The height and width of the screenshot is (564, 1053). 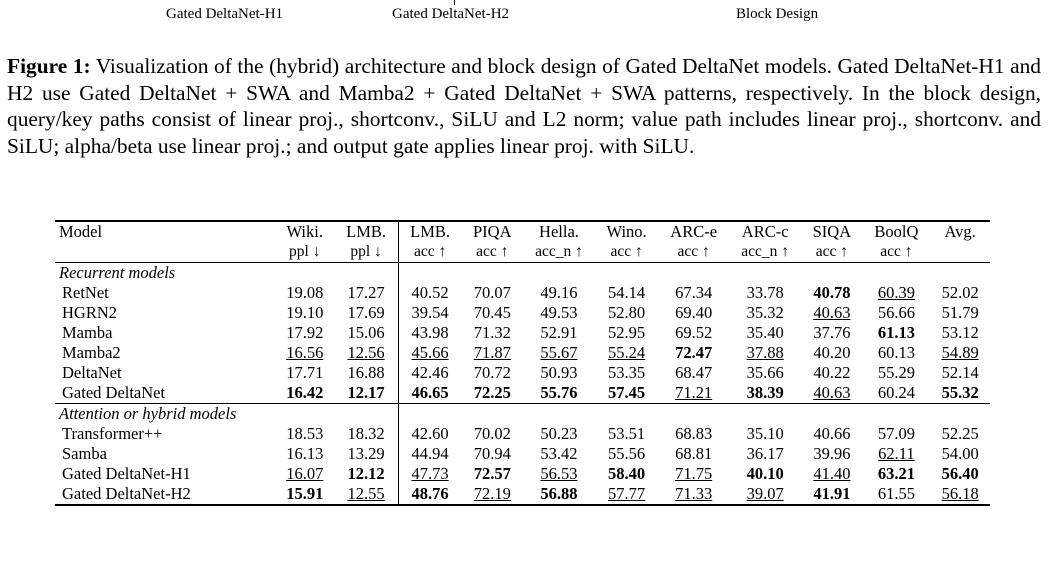 What do you see at coordinates (559, 293) in the screenshot?
I see `metric-cell: 49.16` at bounding box center [559, 293].